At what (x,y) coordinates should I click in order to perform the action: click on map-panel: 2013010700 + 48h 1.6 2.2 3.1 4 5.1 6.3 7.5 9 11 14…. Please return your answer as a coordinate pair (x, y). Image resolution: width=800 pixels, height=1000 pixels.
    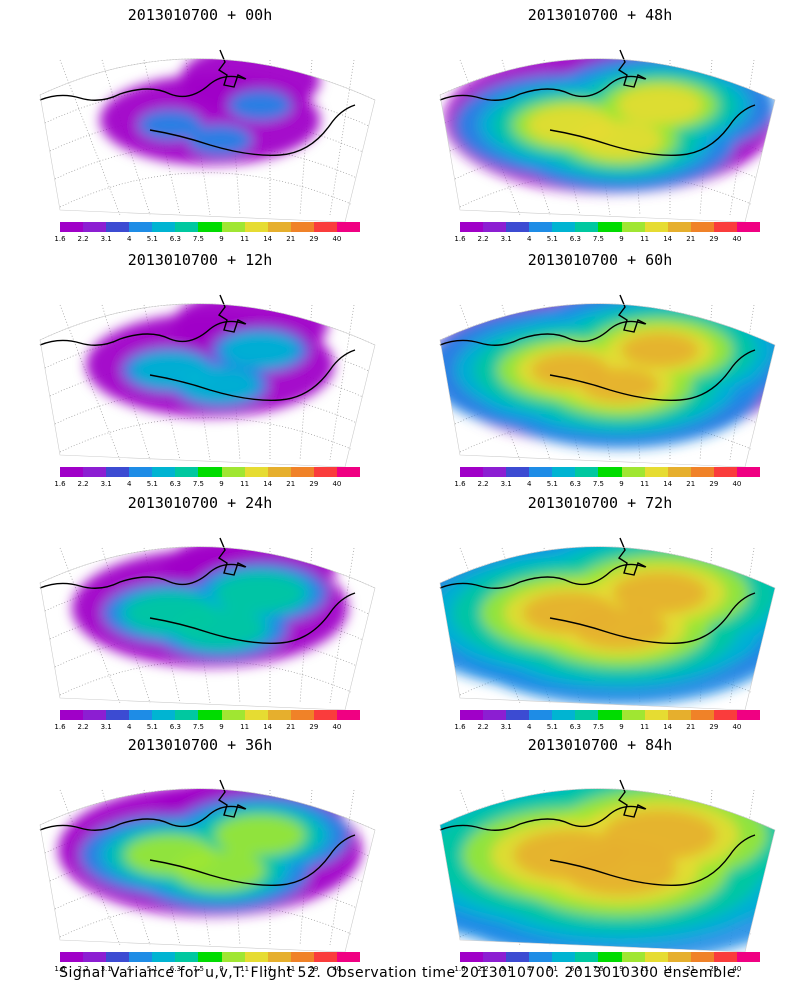
    Looking at the image, I should click on (600, 121).